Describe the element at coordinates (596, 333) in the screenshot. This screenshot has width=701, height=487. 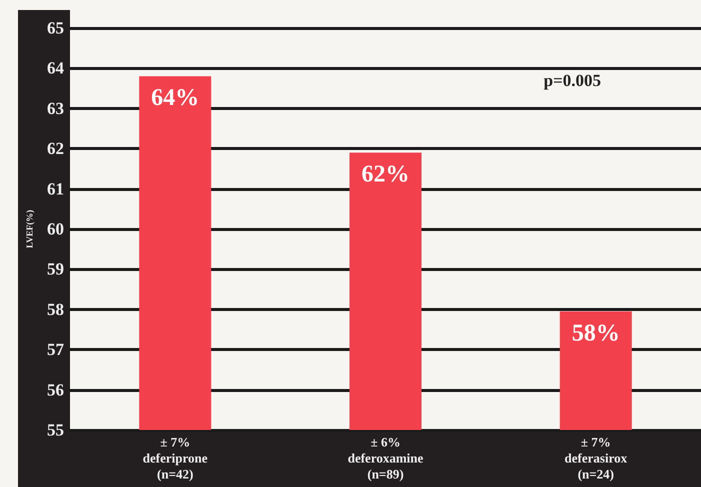
I see `data-label: 58%` at that location.